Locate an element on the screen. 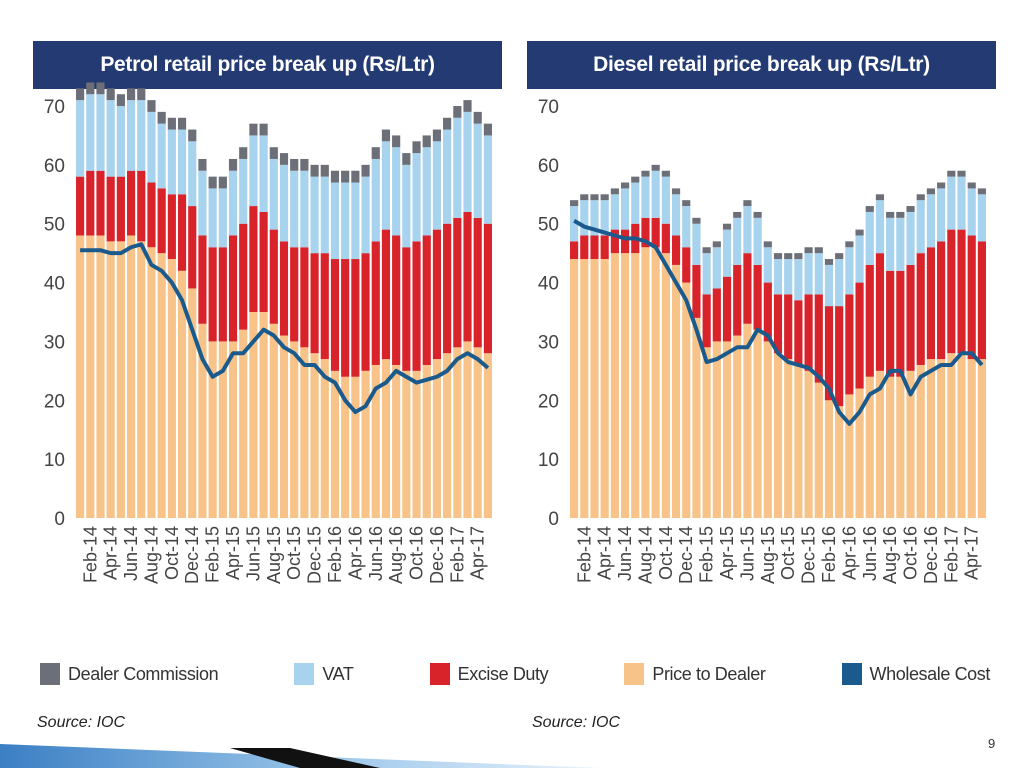 Image resolution: width=1024 pixels, height=768 pixels. y-tick-label: 50 is located at coordinates (54, 225).